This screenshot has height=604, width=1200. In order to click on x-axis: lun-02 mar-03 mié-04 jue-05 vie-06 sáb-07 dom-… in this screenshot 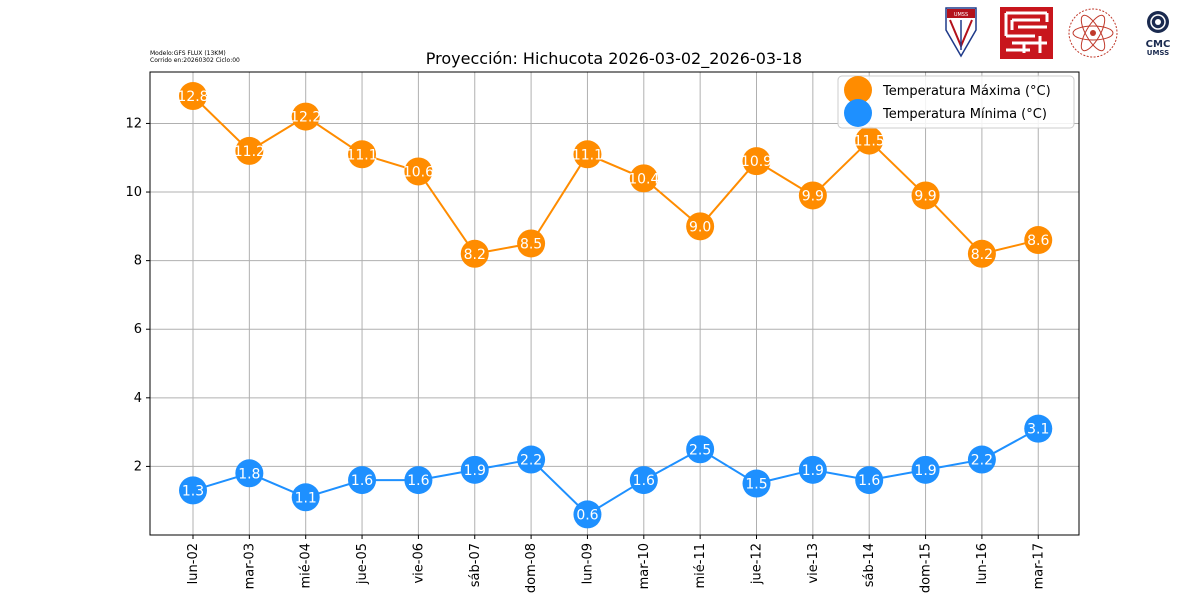, I will do `click(616, 564)`.